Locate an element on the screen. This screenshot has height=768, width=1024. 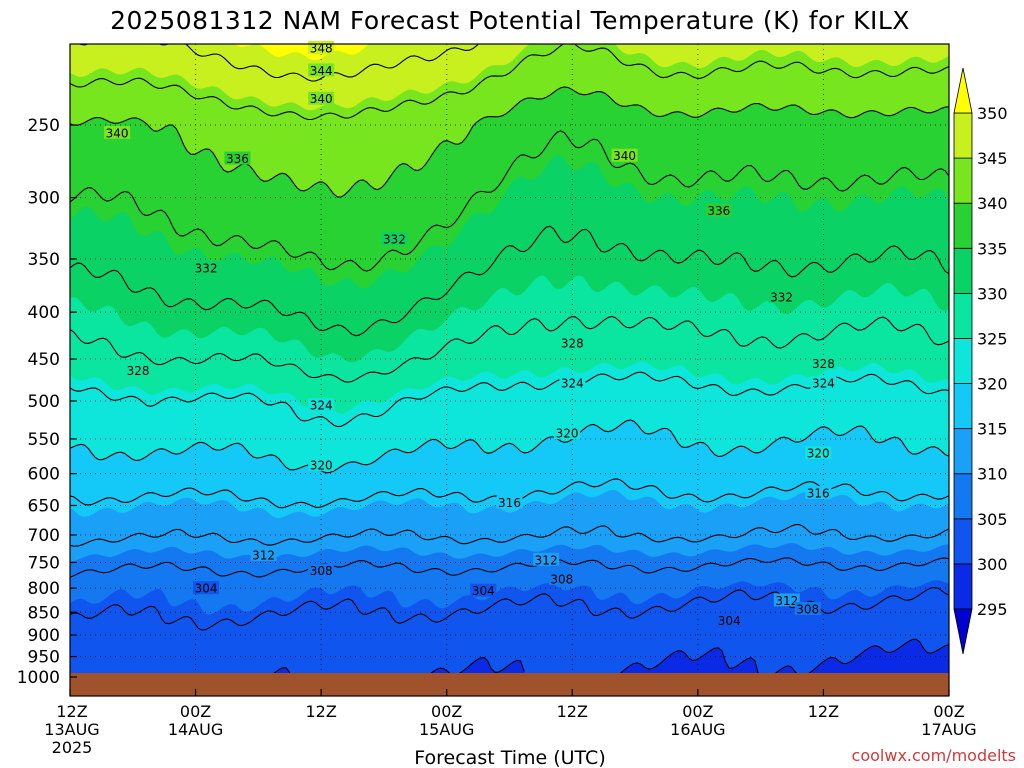
contour-label-3: 340 is located at coordinates (117, 132).